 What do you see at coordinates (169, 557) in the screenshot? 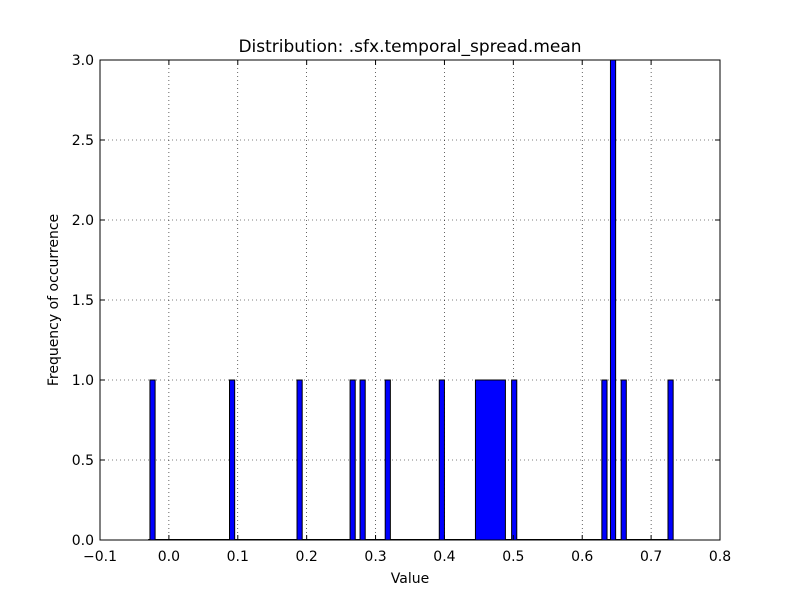
I see `x-tick-label: 0.0` at bounding box center [169, 557].